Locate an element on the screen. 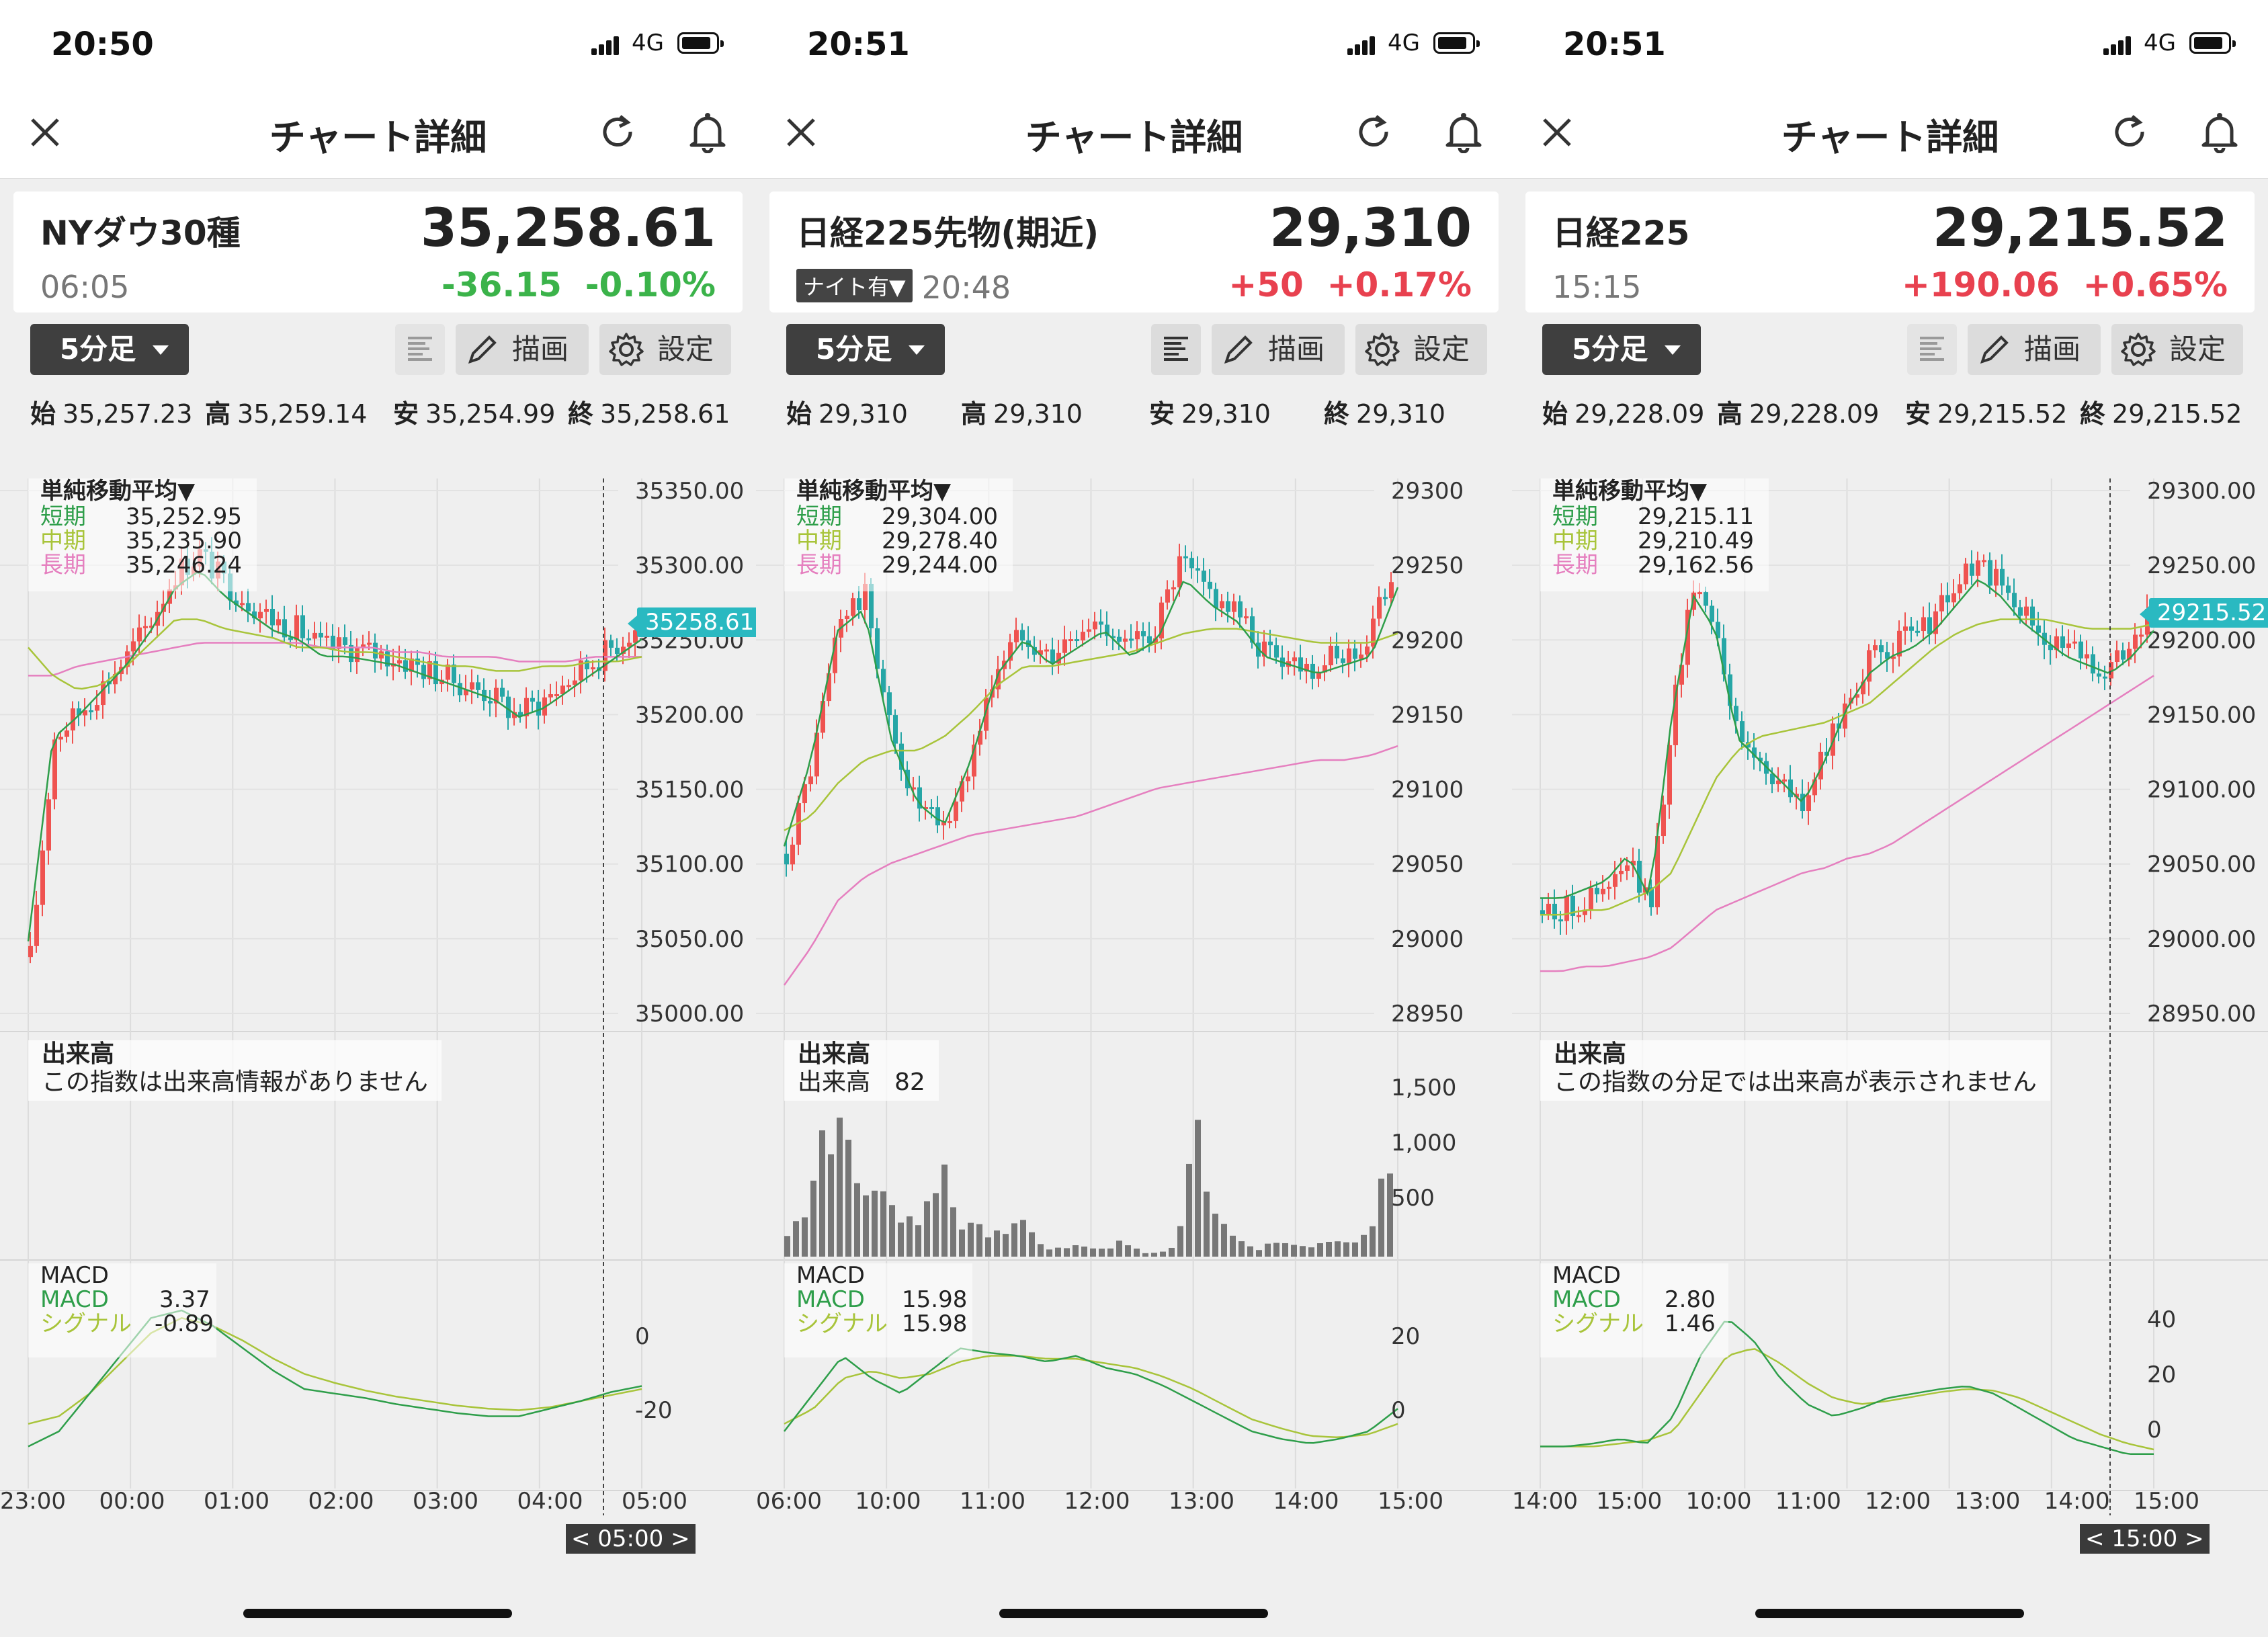 Image resolution: width=2268 pixels, height=1637 pixels. macd-legend: MACD MACD 15.98 シグナル 15.98 is located at coordinates (878, 1310).